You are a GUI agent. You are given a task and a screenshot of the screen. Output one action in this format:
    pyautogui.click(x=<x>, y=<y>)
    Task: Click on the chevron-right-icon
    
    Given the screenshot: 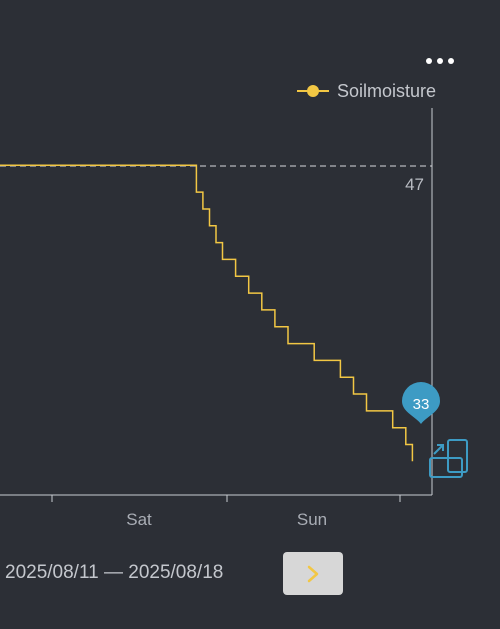 What is the action you would take?
    pyautogui.click(x=313, y=573)
    